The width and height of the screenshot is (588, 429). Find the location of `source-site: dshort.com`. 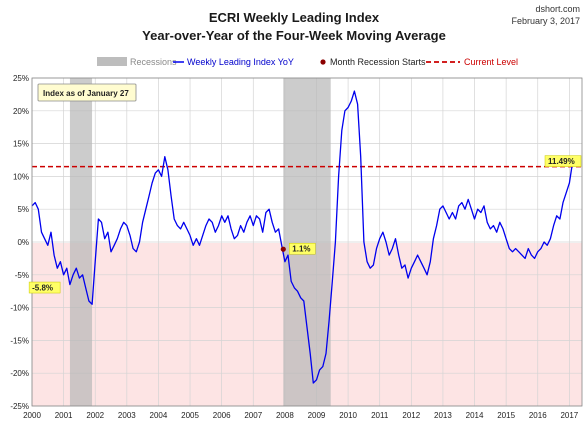

source-site: dshort.com is located at coordinates (557, 9).